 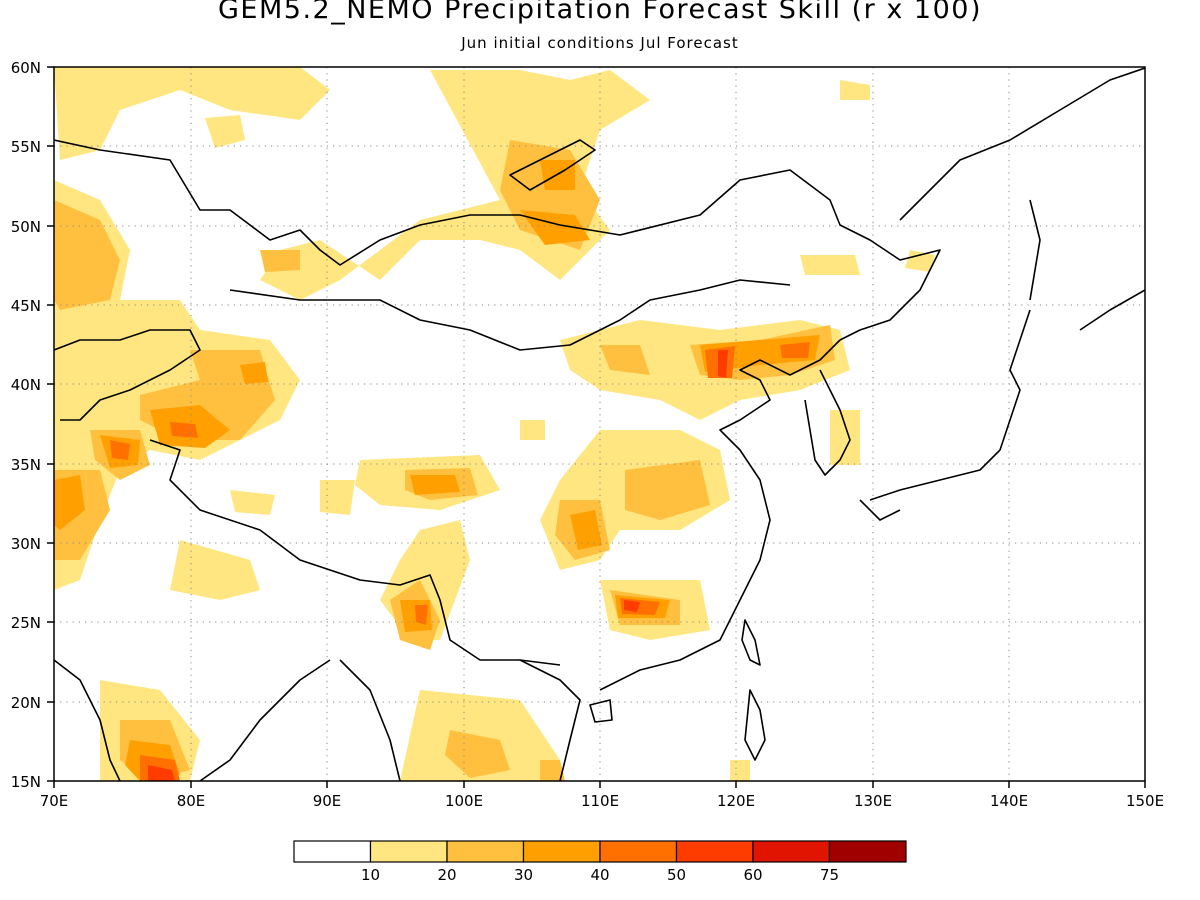 I want to click on lat-tick-label: 55N, so click(x=26, y=147).